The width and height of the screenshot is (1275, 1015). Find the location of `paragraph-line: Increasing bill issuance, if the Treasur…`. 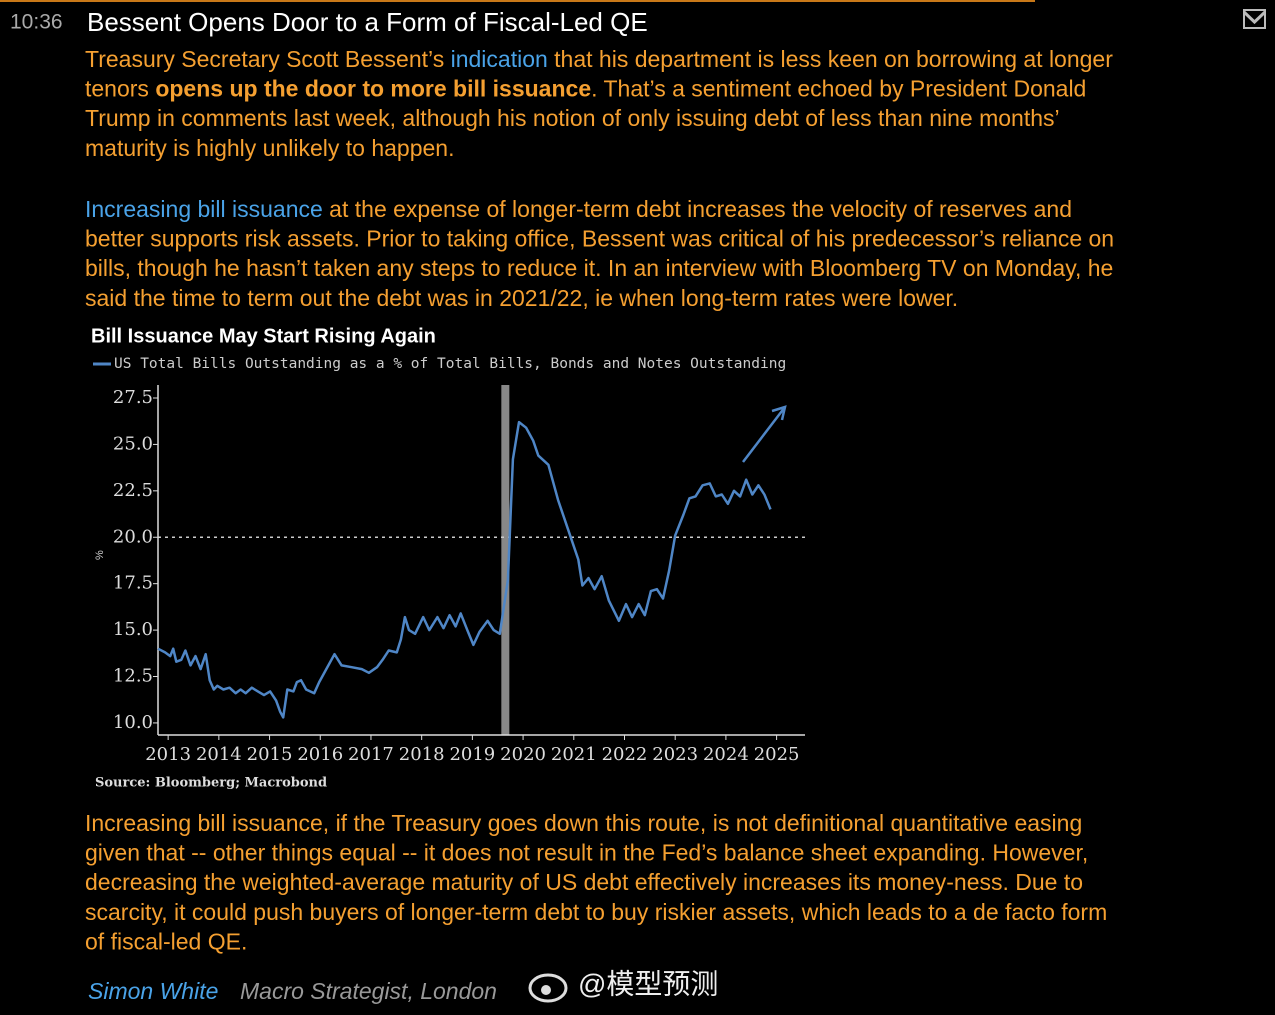

paragraph-line: Increasing bill issuance, if the Treasur… is located at coordinates (583, 823).